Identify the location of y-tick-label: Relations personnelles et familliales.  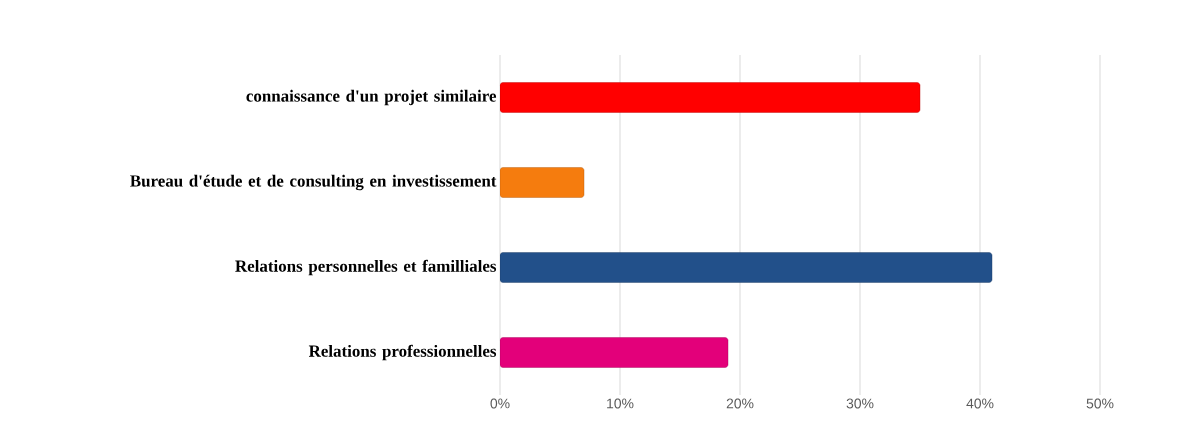
(366, 267).